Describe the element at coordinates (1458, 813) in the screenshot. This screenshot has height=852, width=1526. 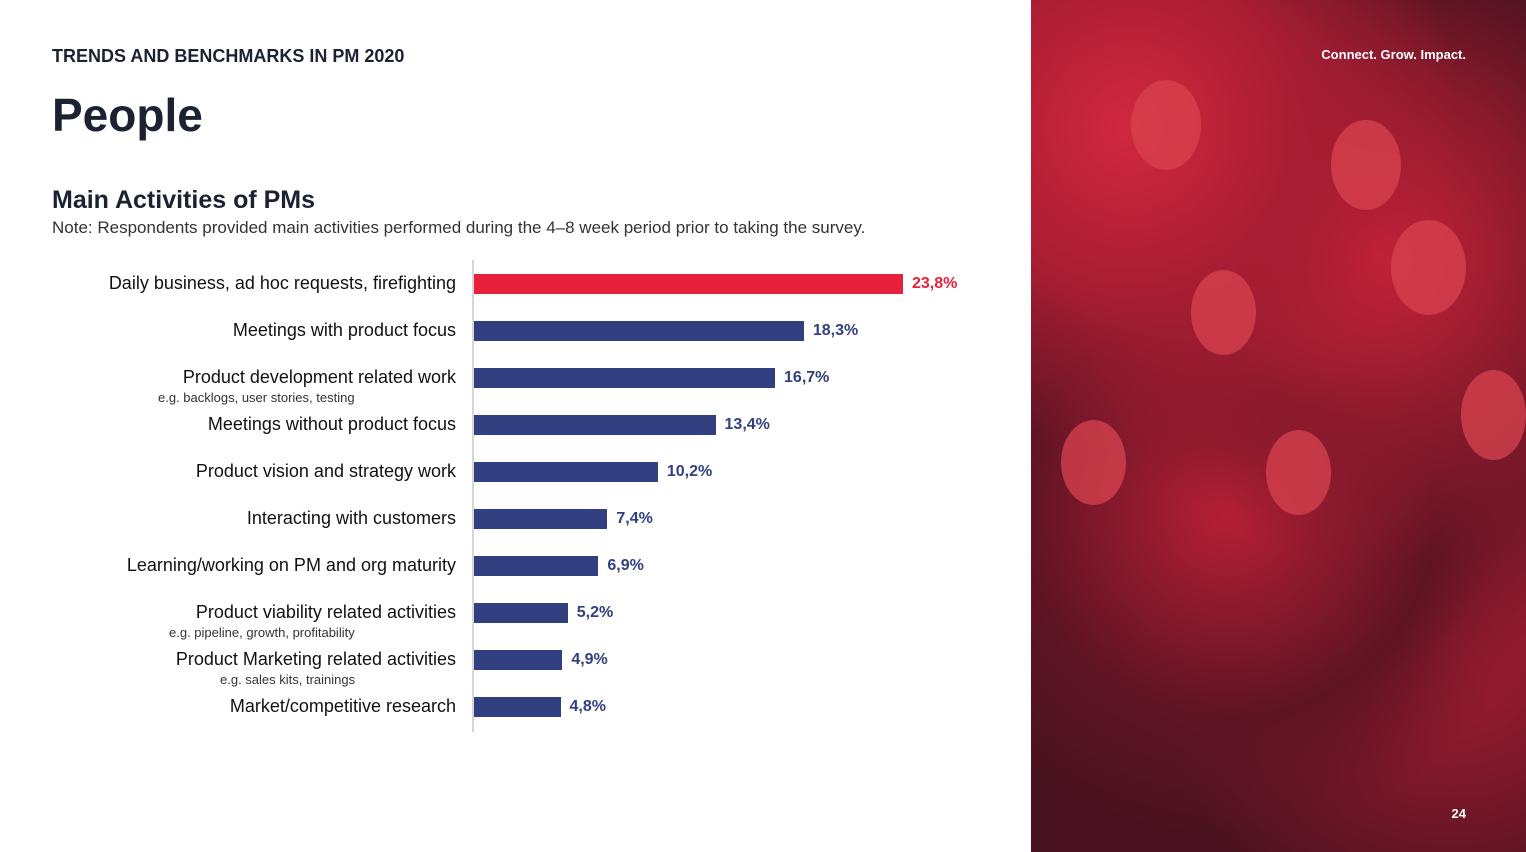
I see `page-number: 24` at that location.